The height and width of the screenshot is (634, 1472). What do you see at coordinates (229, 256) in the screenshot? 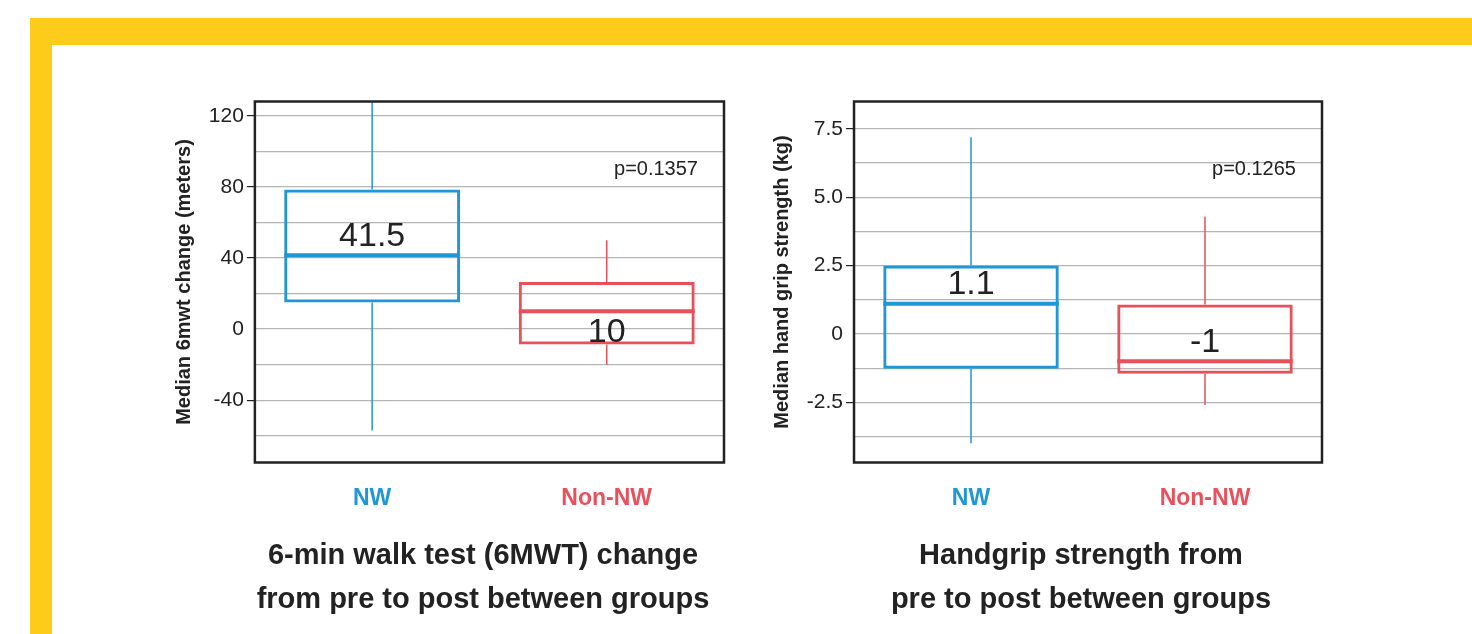
I see `y-tick-label: 40` at bounding box center [229, 256].